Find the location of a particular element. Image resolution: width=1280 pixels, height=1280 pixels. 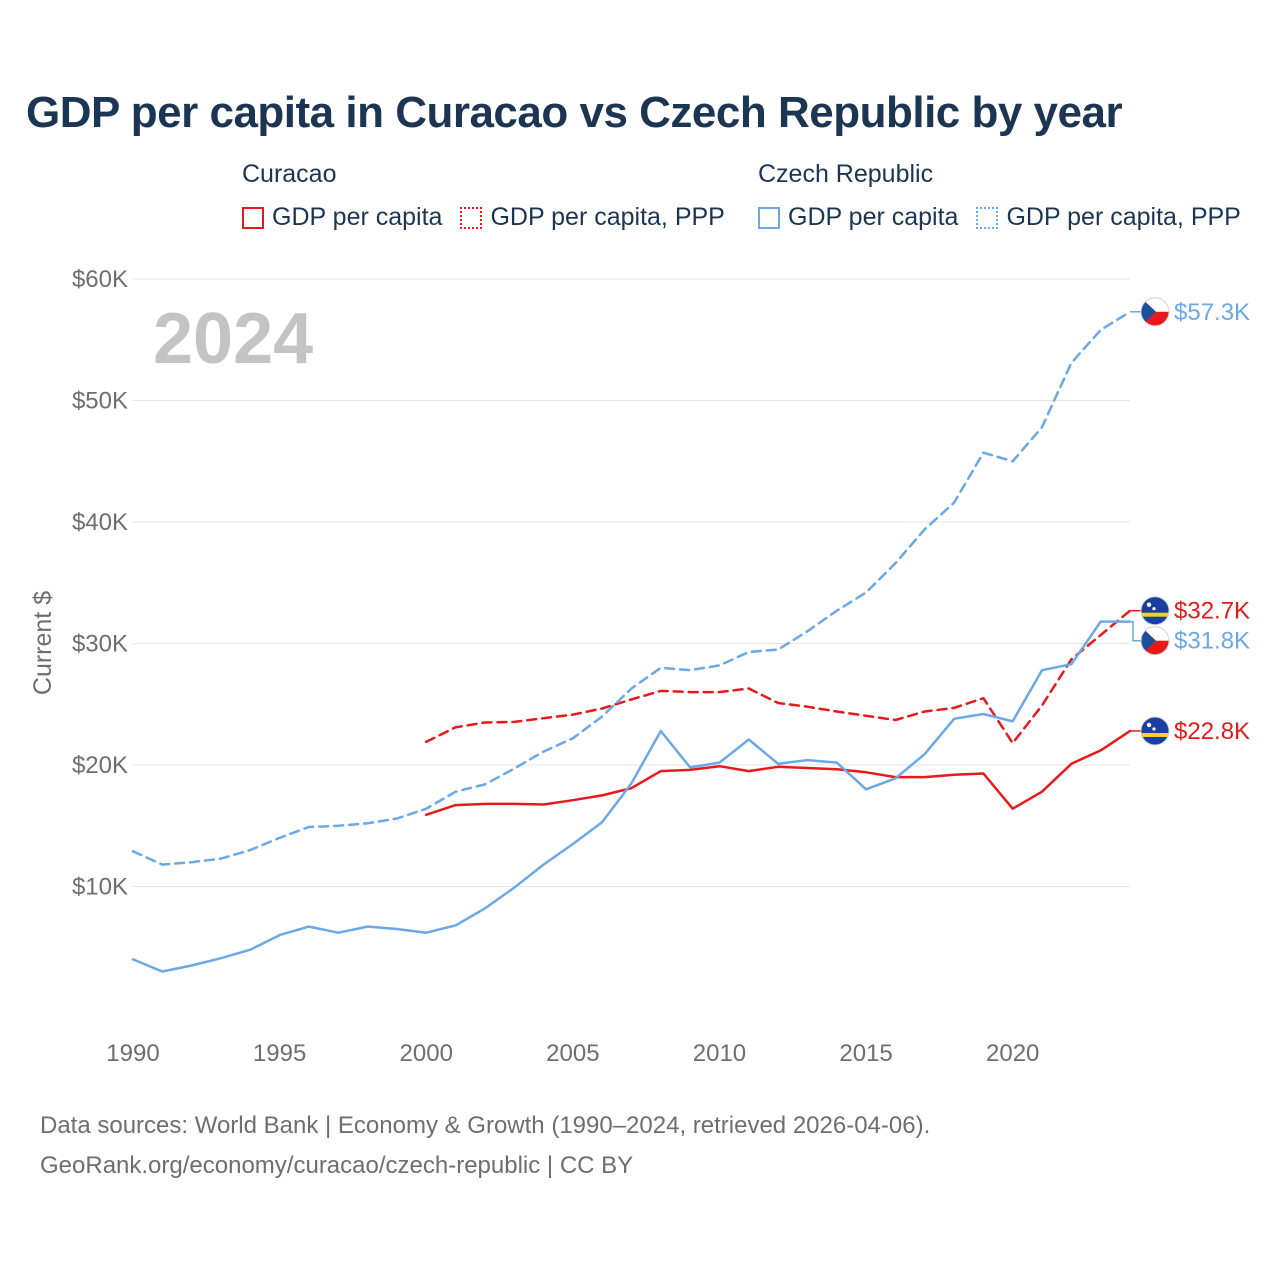

label-connector is located at coordinates (1135, 631).